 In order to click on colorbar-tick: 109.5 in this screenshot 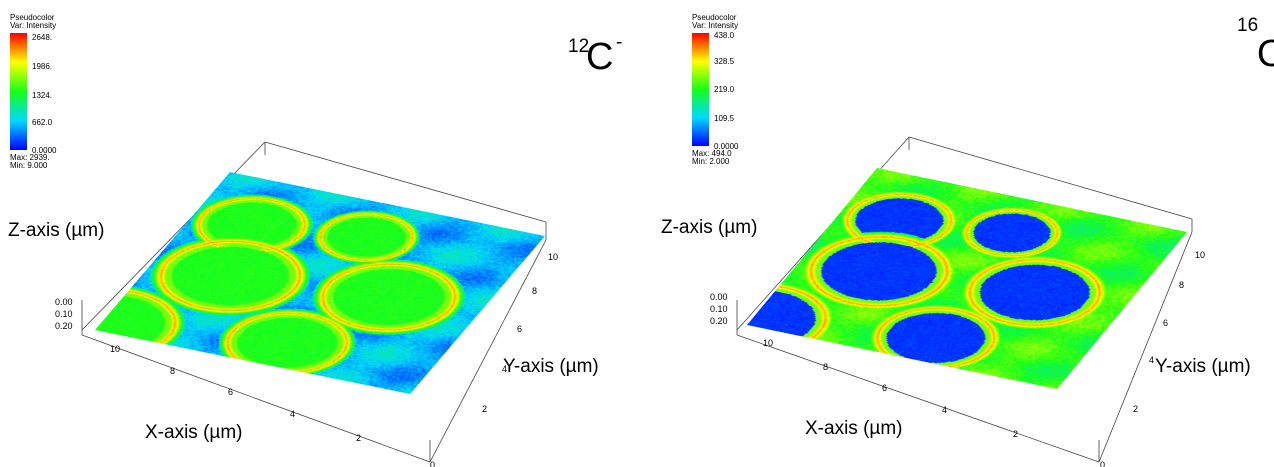, I will do `click(724, 118)`.